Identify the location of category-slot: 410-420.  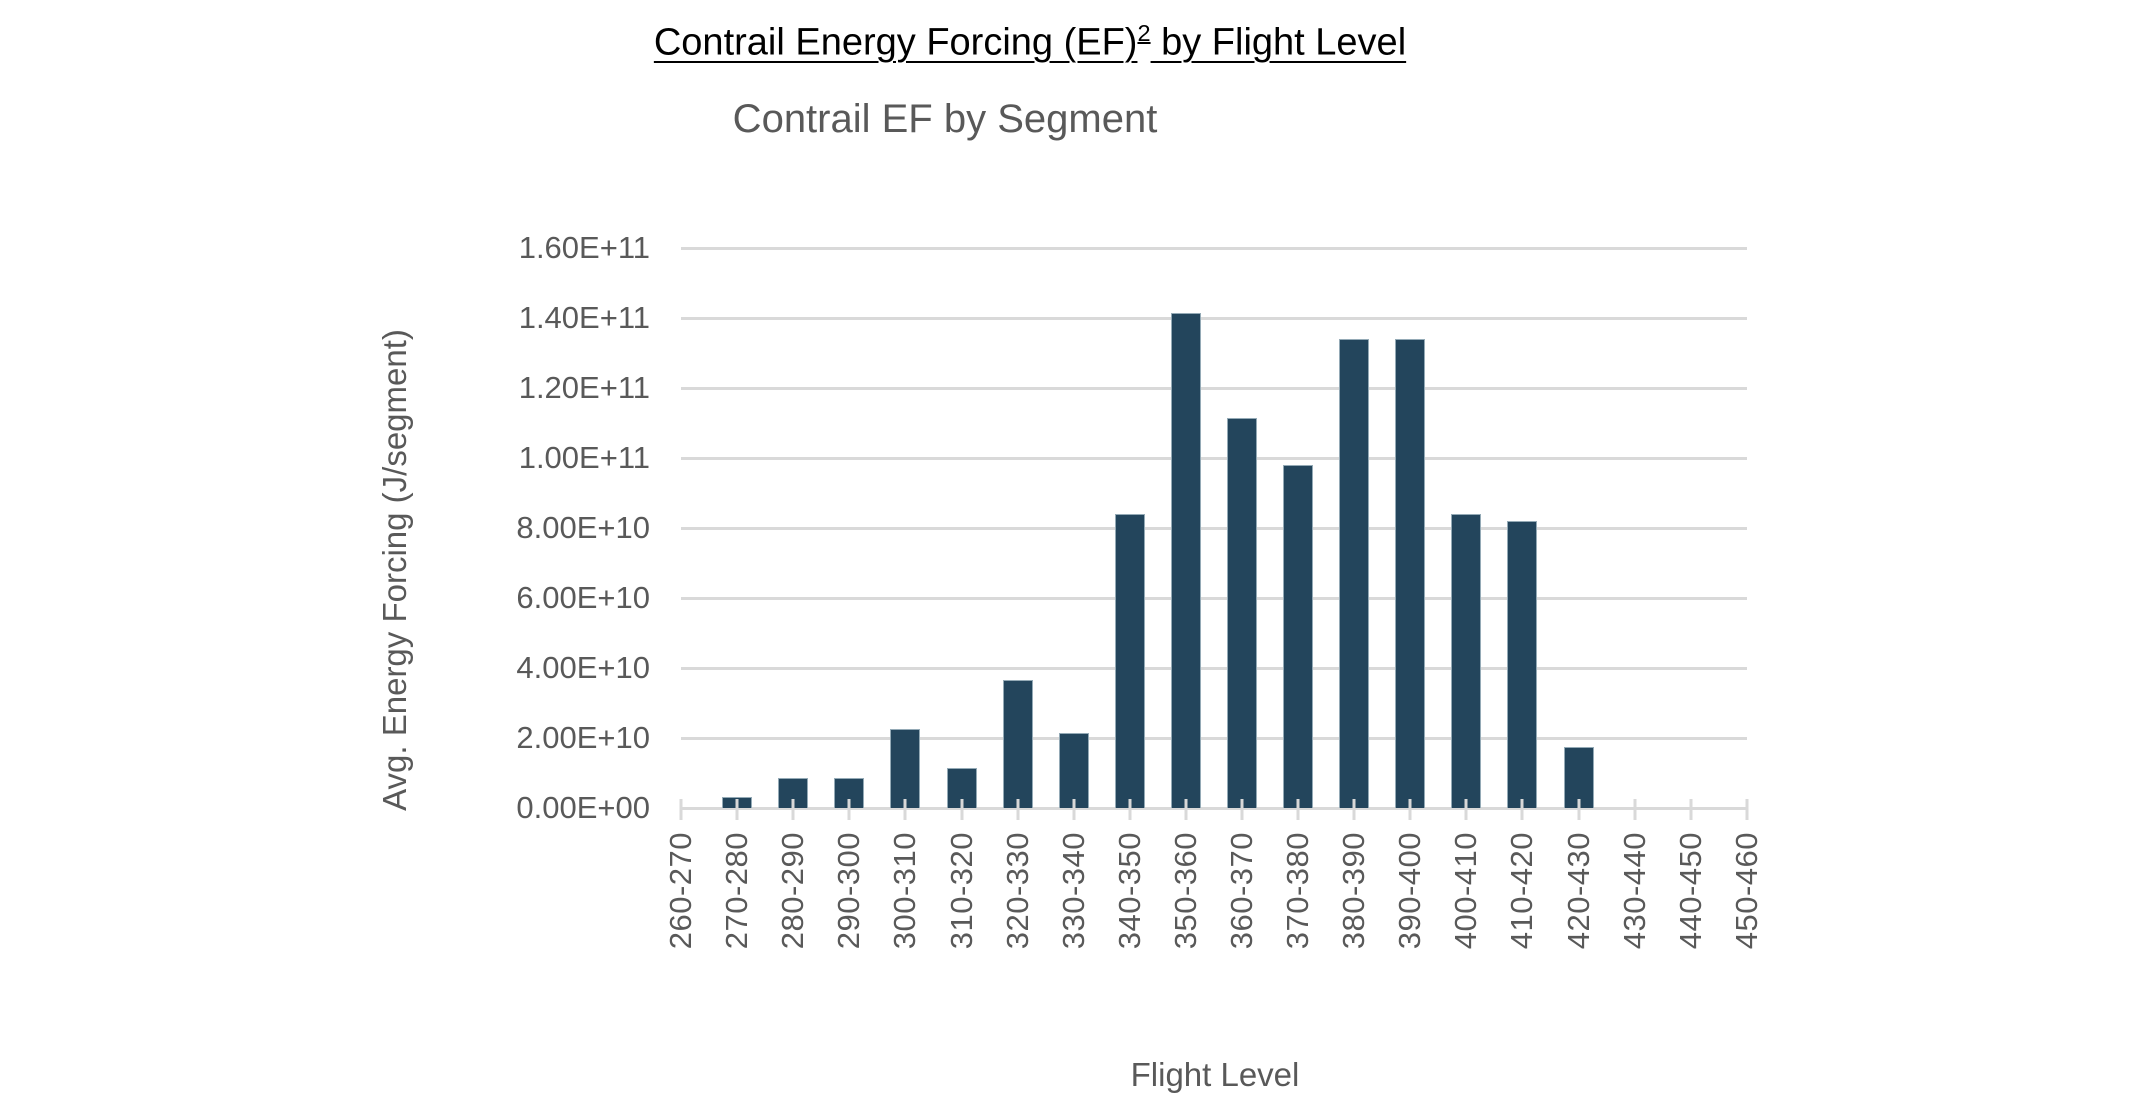
(1522, 598).